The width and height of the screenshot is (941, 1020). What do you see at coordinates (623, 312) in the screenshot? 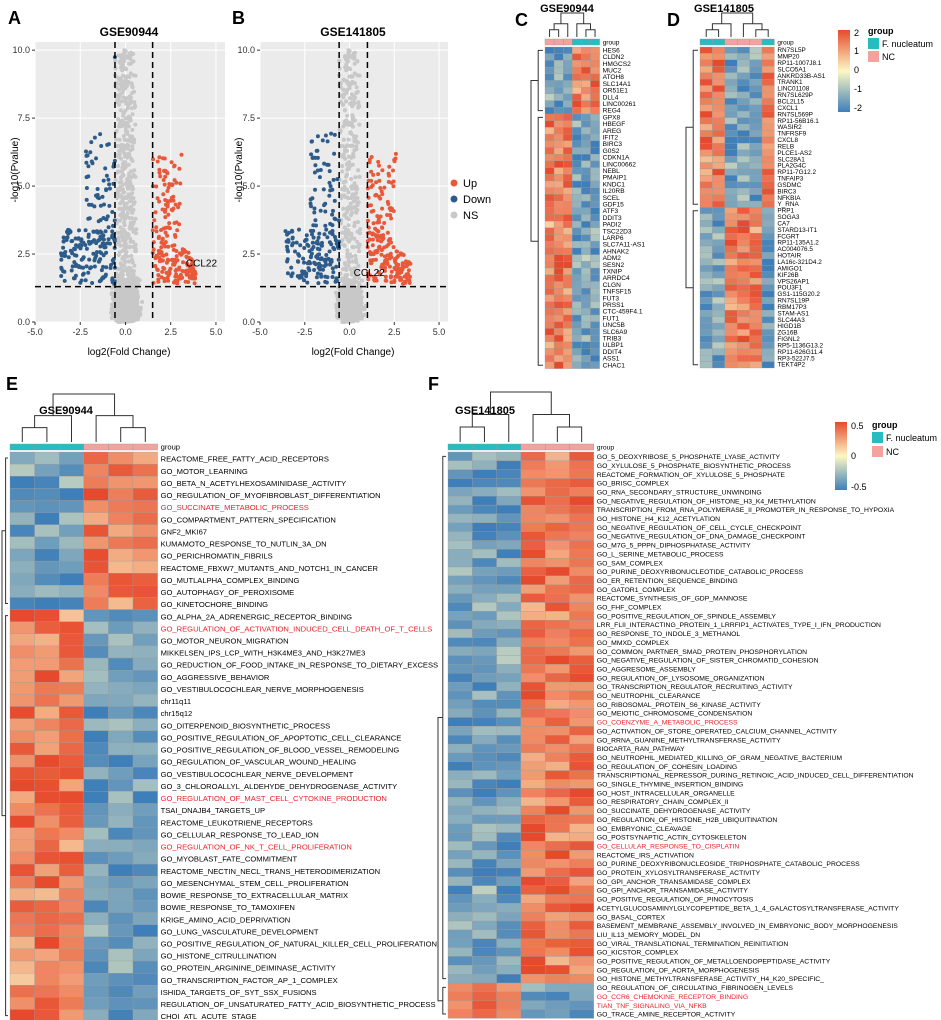
I see `heatmap-row-label: CTC-459F4.1` at bounding box center [623, 312].